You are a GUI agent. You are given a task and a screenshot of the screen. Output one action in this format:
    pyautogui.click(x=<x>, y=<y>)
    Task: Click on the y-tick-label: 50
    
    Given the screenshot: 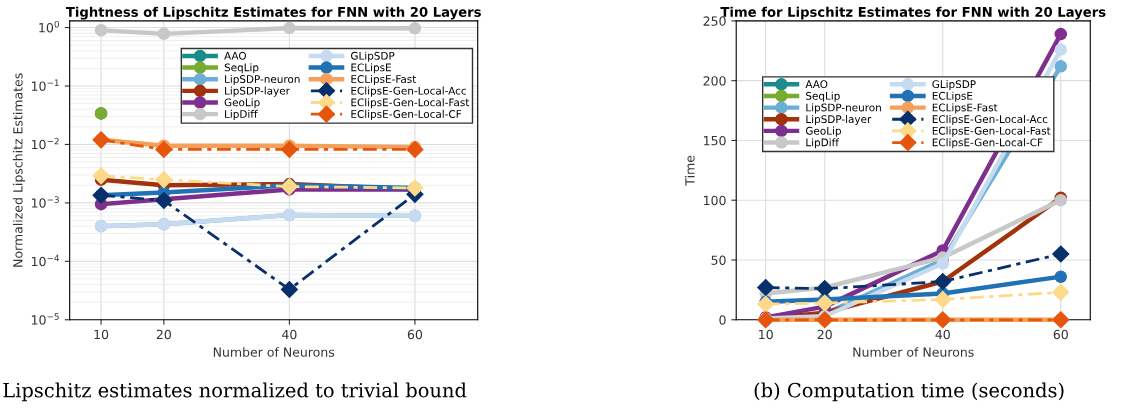 What is the action you would take?
    pyautogui.click(x=718, y=260)
    